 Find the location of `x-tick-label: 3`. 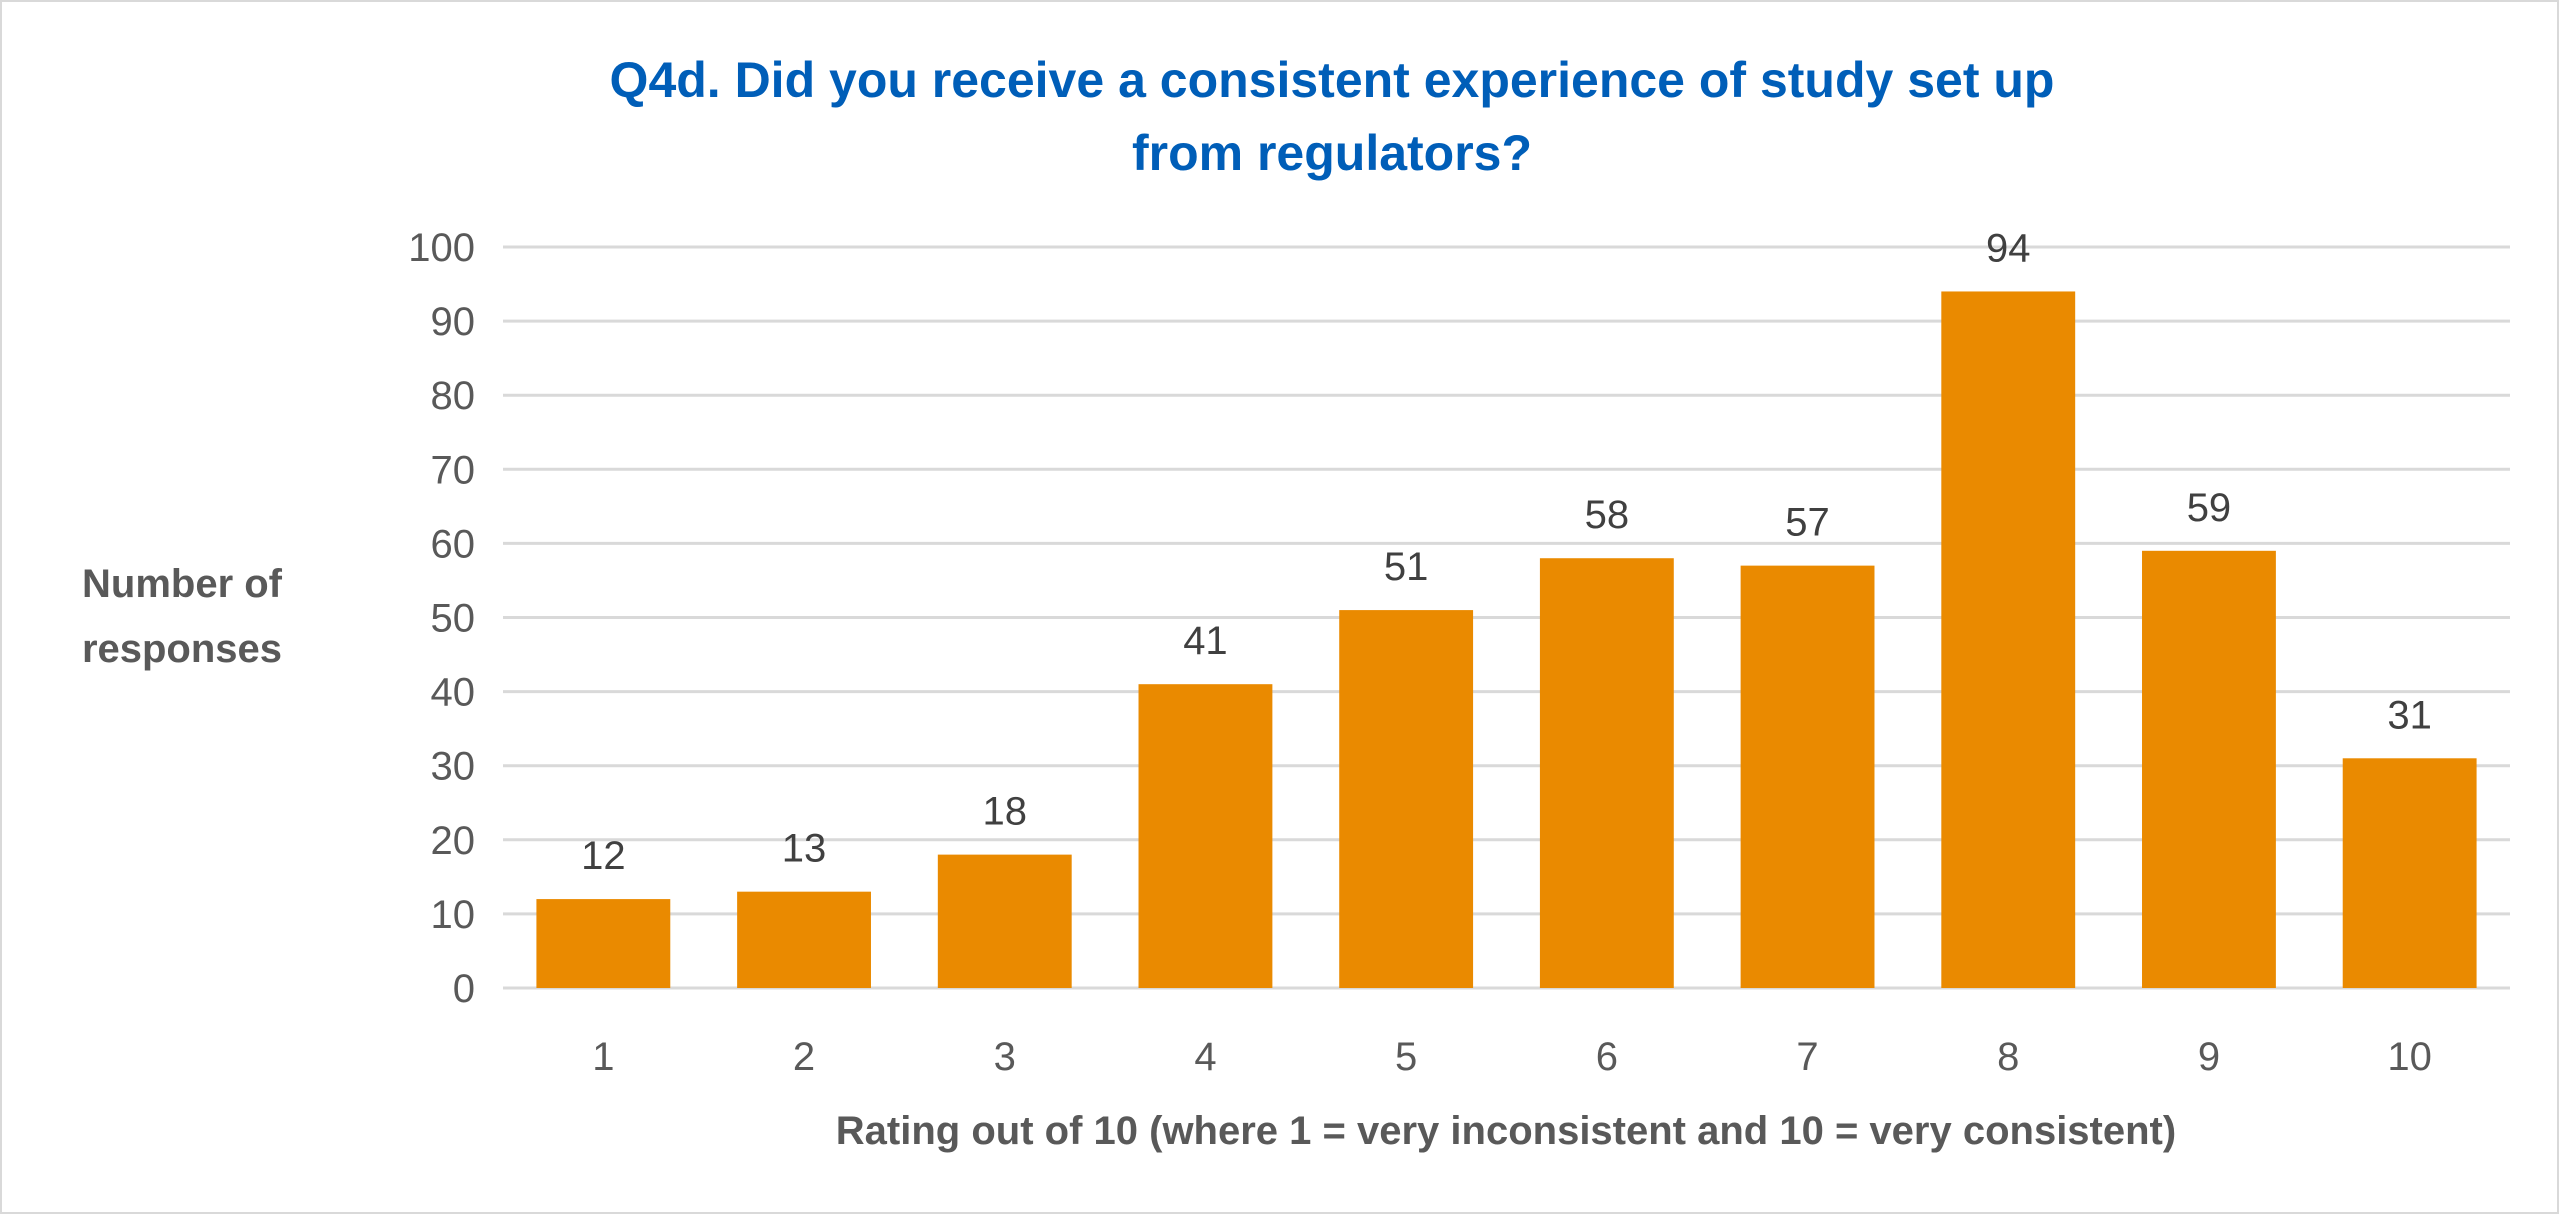

x-tick-label: 3 is located at coordinates (1005, 1057).